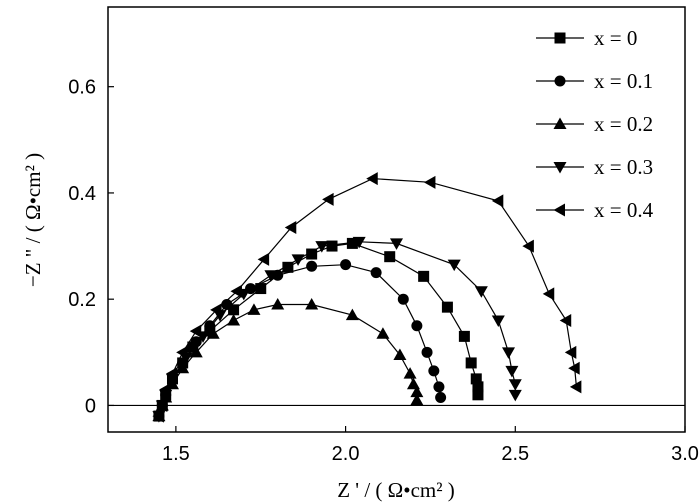 This screenshot has width=700, height=504. Describe the element at coordinates (515, 454) in the screenshot. I see `x-tick-label: 2.5` at that location.